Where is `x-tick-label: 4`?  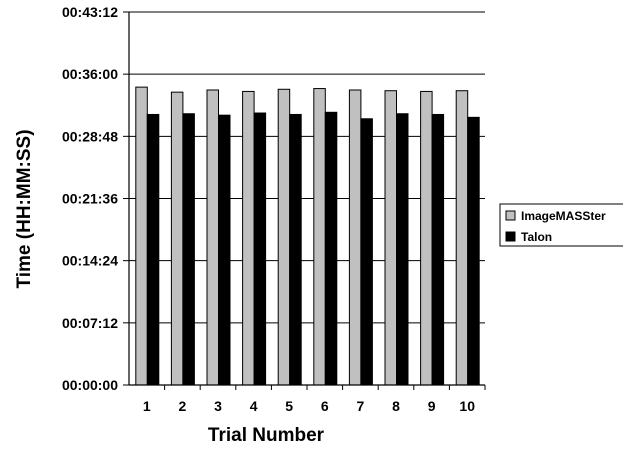 x-tick-label: 4 is located at coordinates (254, 406).